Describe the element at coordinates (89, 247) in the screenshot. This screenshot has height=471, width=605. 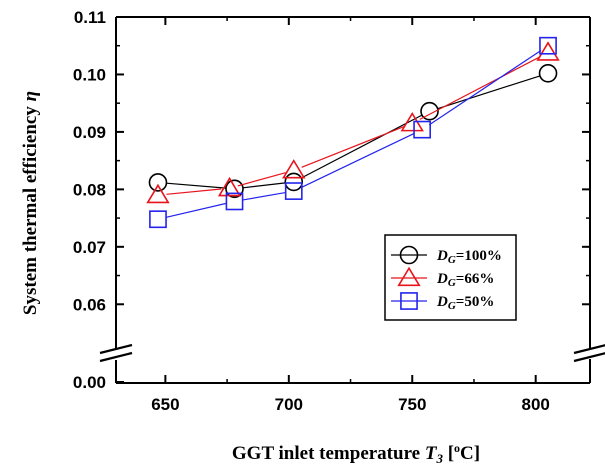
I see `y-tick-label: 0.07` at that location.